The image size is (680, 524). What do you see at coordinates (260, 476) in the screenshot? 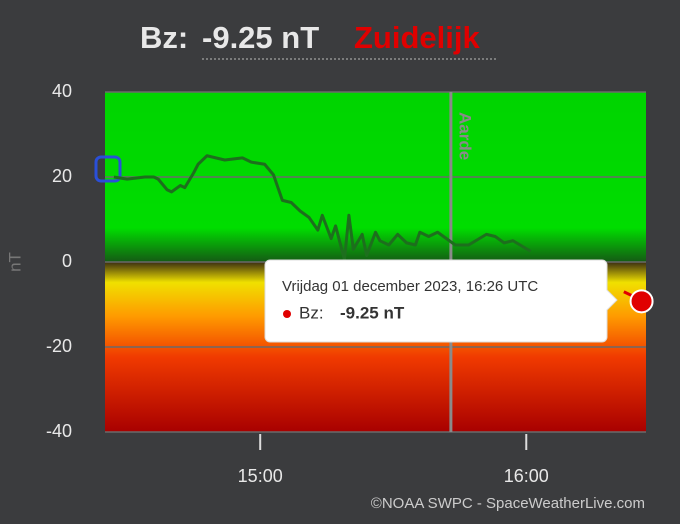
I see `x-tick-label: 15:00` at bounding box center [260, 476].